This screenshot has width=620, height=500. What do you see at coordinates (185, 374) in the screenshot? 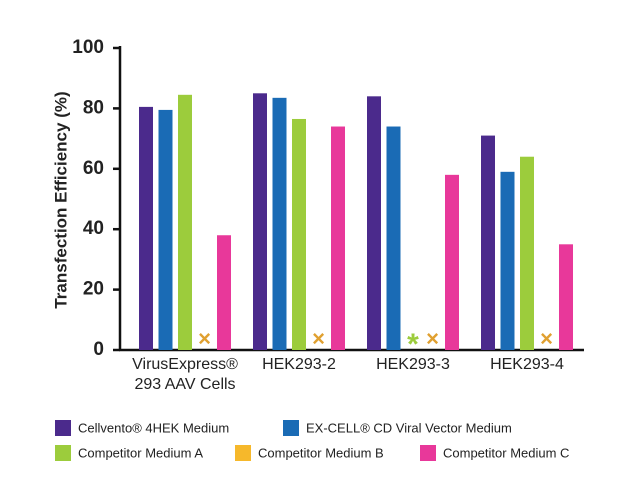
I see `x-tick-label: VirusExpress® 293 AAV Cells` at bounding box center [185, 374].